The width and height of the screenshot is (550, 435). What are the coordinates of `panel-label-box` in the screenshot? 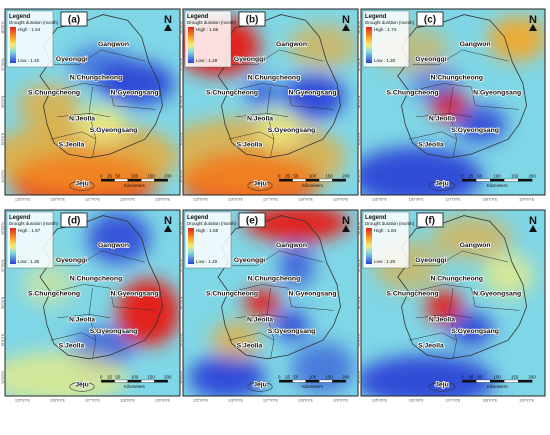 It's located at (430, 19).